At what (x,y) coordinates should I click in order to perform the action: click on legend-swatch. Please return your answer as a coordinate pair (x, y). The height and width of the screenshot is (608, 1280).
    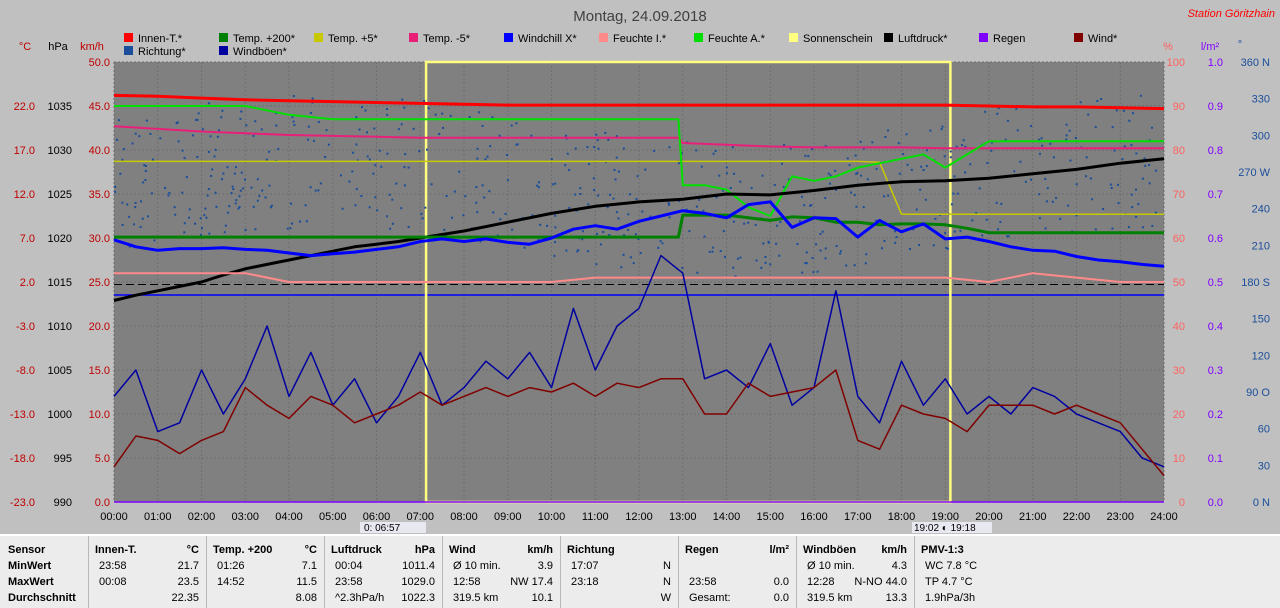
    Looking at the image, I should click on (318, 37).